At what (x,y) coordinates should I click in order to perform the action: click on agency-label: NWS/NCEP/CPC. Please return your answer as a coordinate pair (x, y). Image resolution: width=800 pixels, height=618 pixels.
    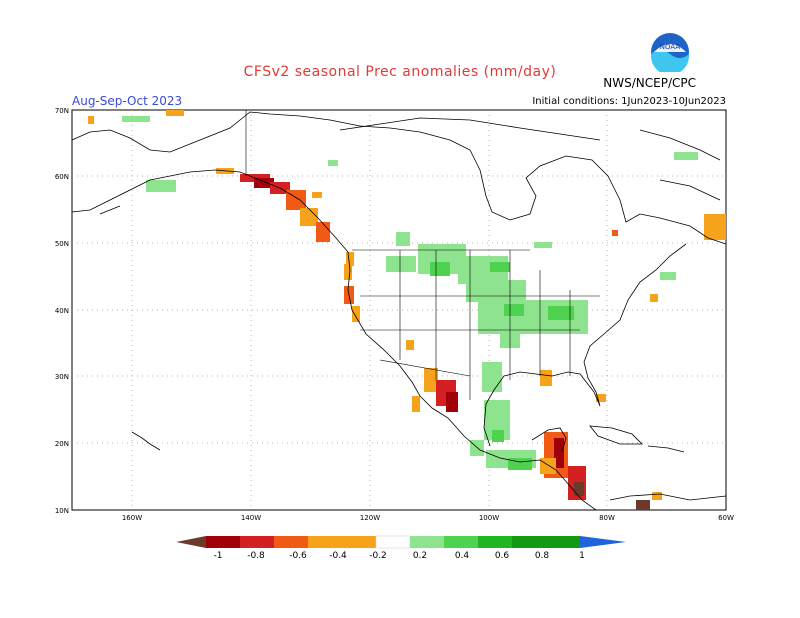
    Looking at the image, I should click on (649, 83).